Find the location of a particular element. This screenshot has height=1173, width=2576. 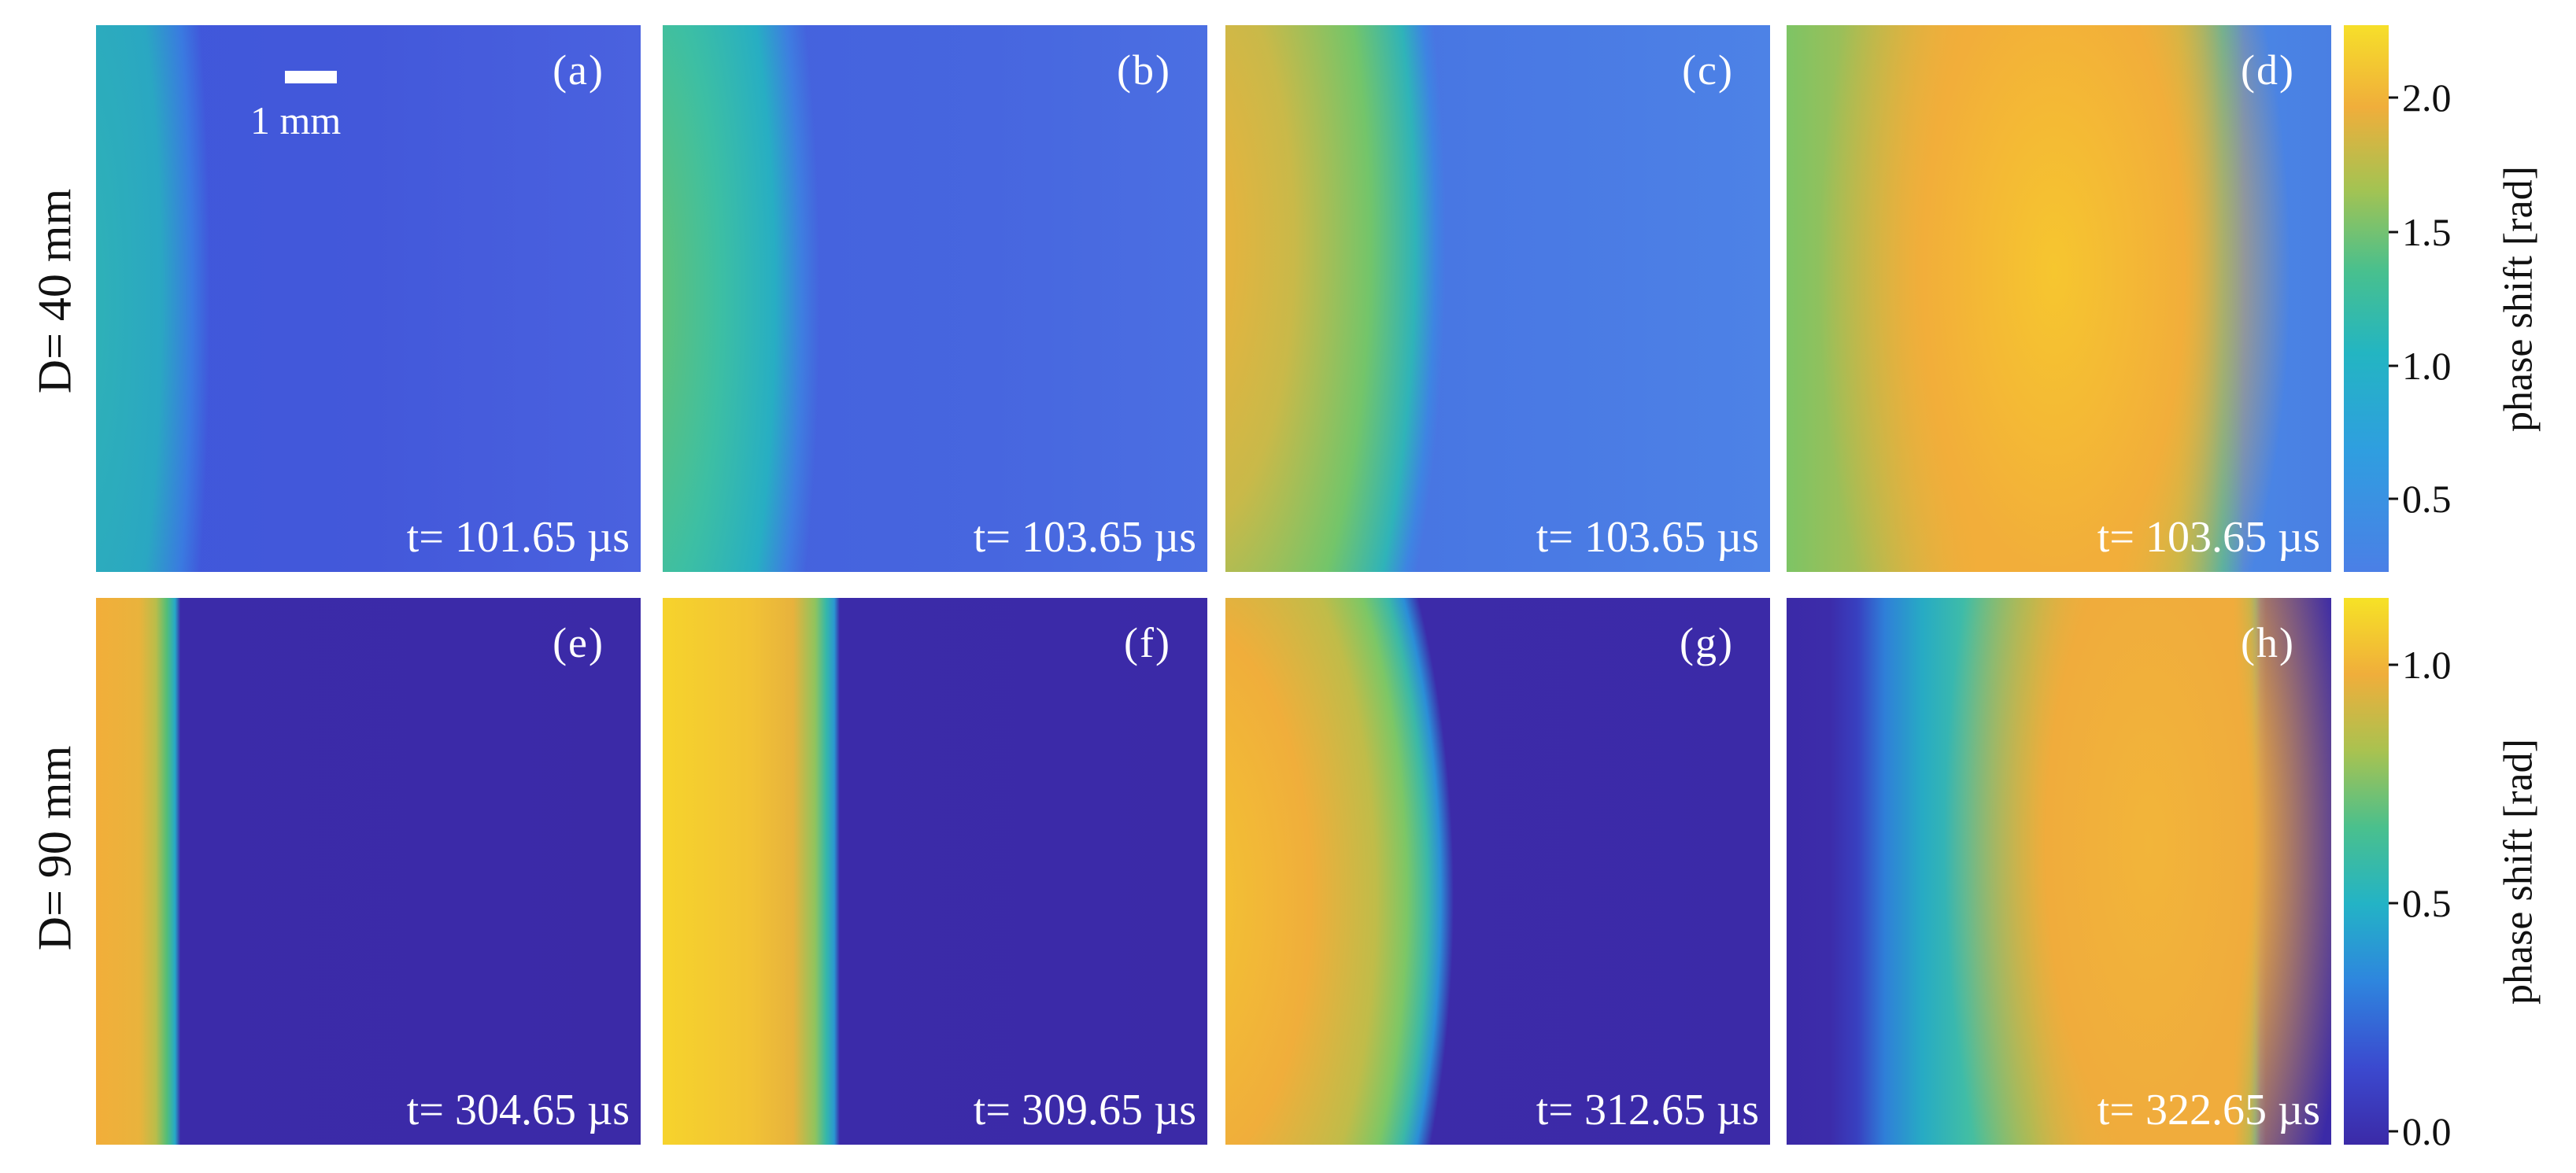

phase-map-e is located at coordinates (368, 871).